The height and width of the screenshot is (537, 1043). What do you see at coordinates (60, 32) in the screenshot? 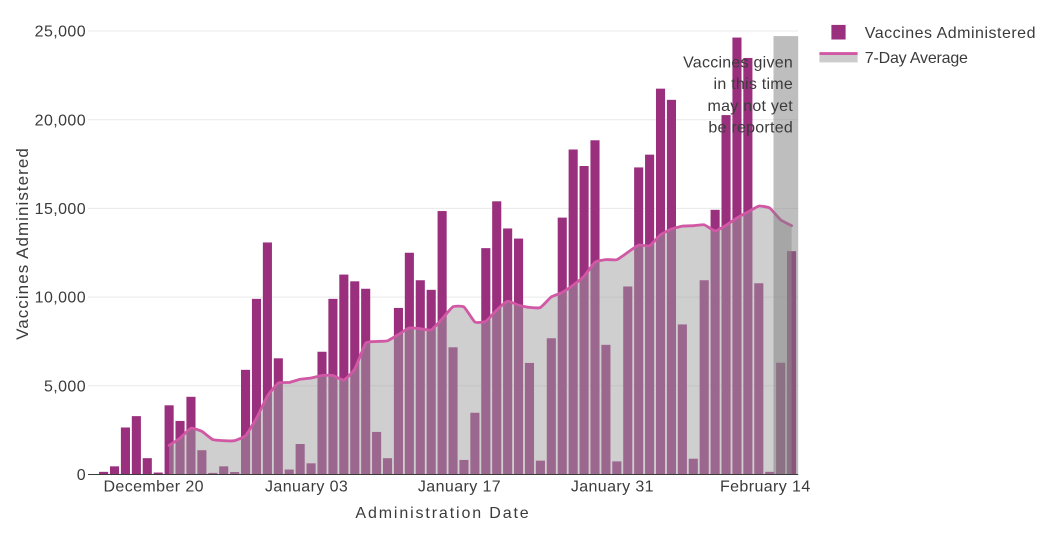
I see `svg-text: 25,000` at bounding box center [60, 32].